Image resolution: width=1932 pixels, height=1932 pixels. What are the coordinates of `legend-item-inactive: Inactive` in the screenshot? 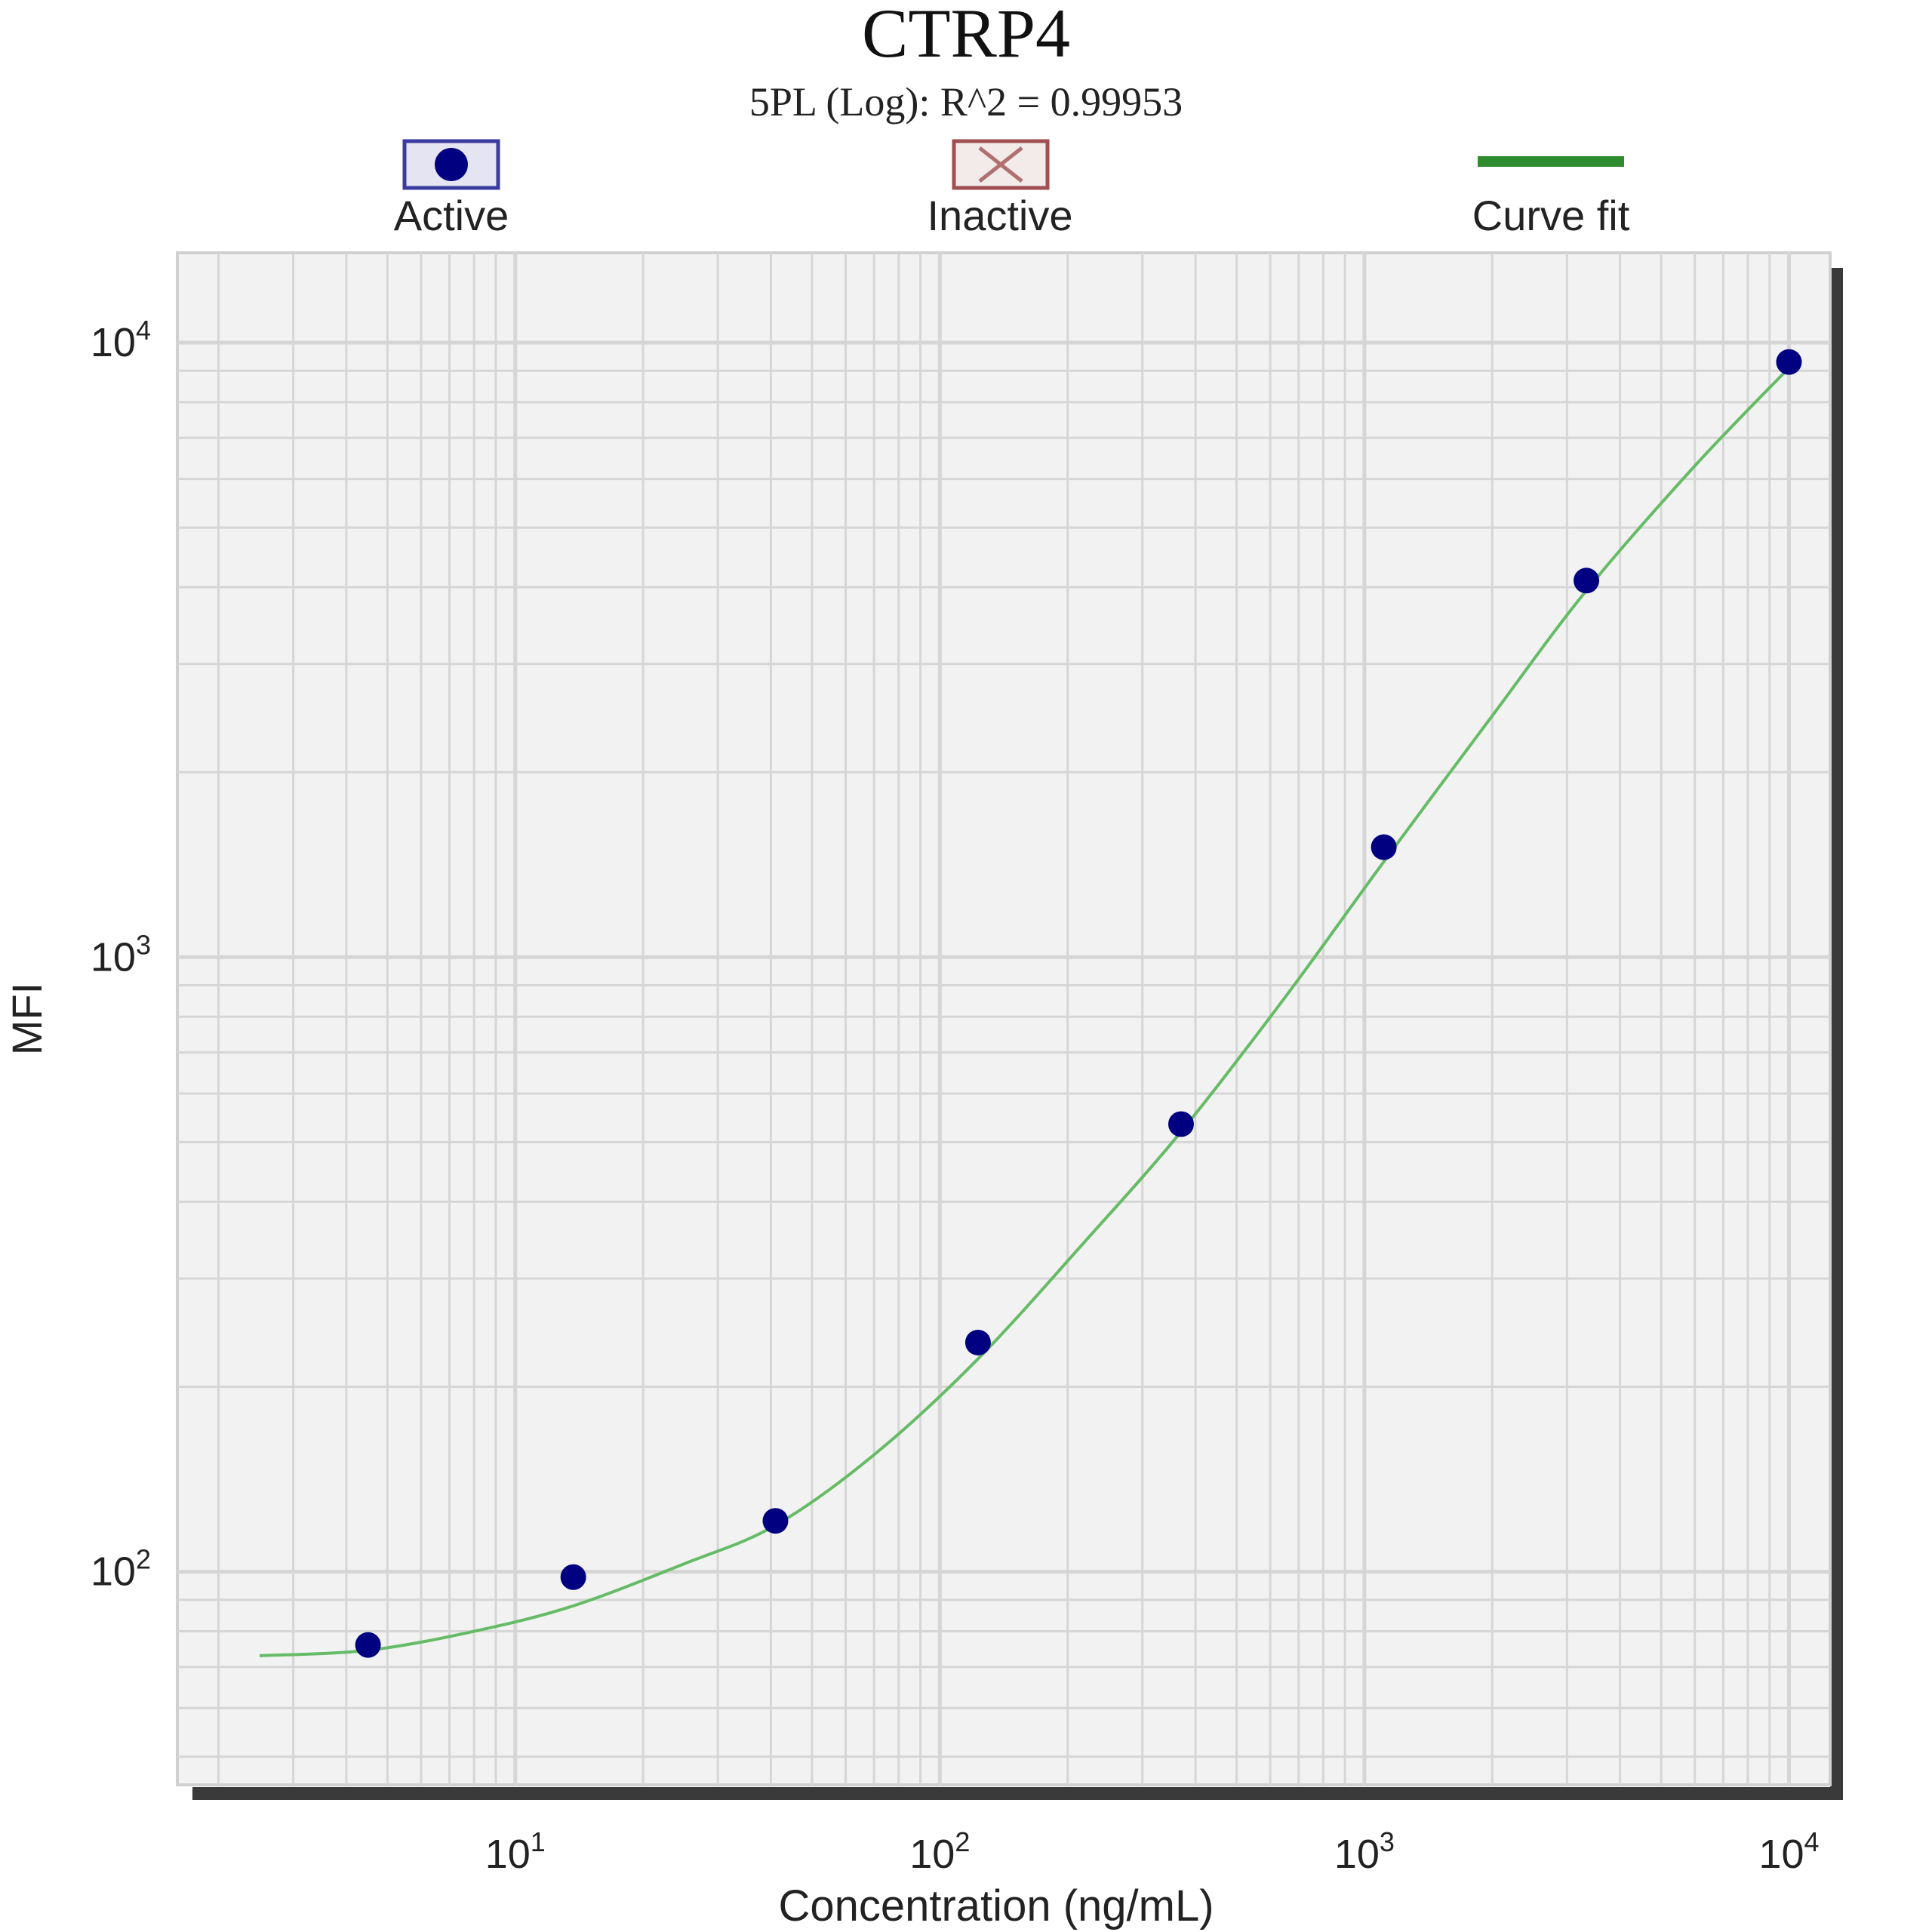 It's located at (1000, 189).